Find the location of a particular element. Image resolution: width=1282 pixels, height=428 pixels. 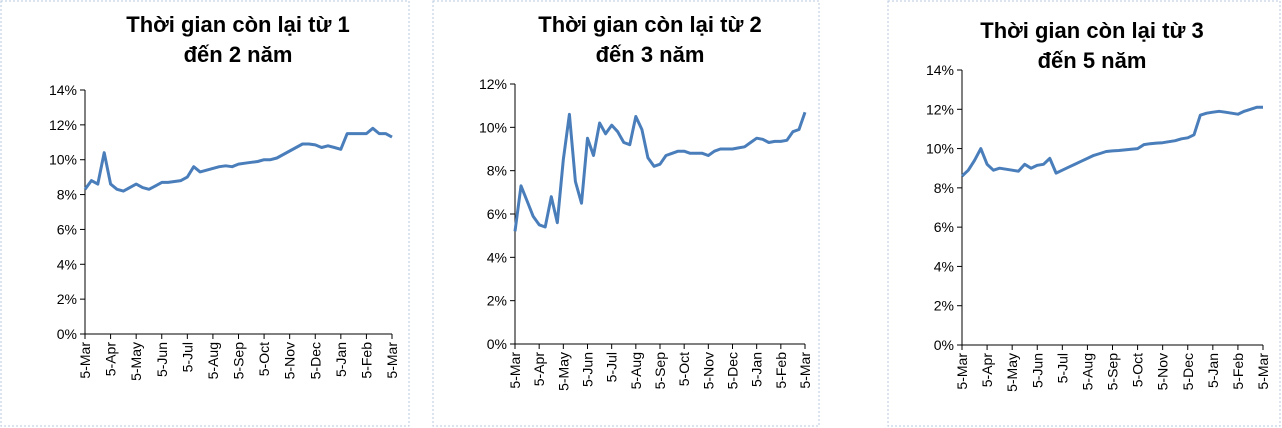

chart-title: Thời gian còn lại từ 1 is located at coordinates (237, 24).